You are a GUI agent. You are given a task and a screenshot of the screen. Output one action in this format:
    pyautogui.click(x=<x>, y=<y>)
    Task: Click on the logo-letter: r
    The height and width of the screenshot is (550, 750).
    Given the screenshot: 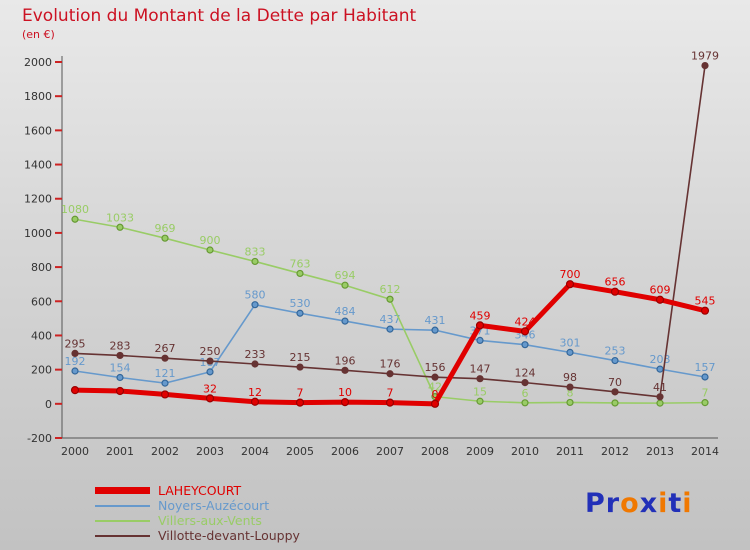 What is the action you would take?
    pyautogui.click(x=613, y=503)
    